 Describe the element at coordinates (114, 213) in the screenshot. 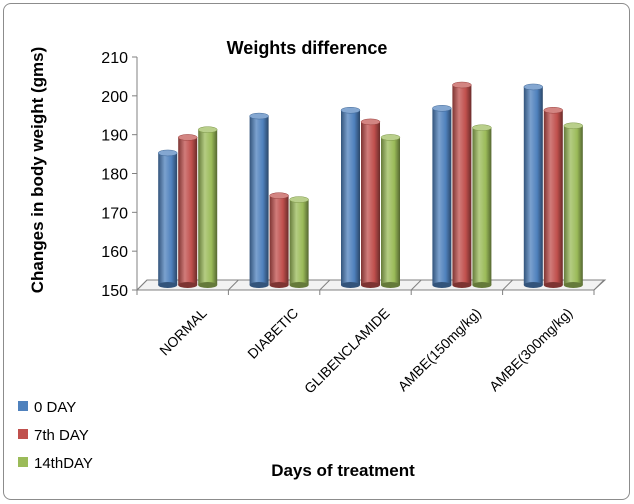

I see `y-tick-label: 170` at that location.